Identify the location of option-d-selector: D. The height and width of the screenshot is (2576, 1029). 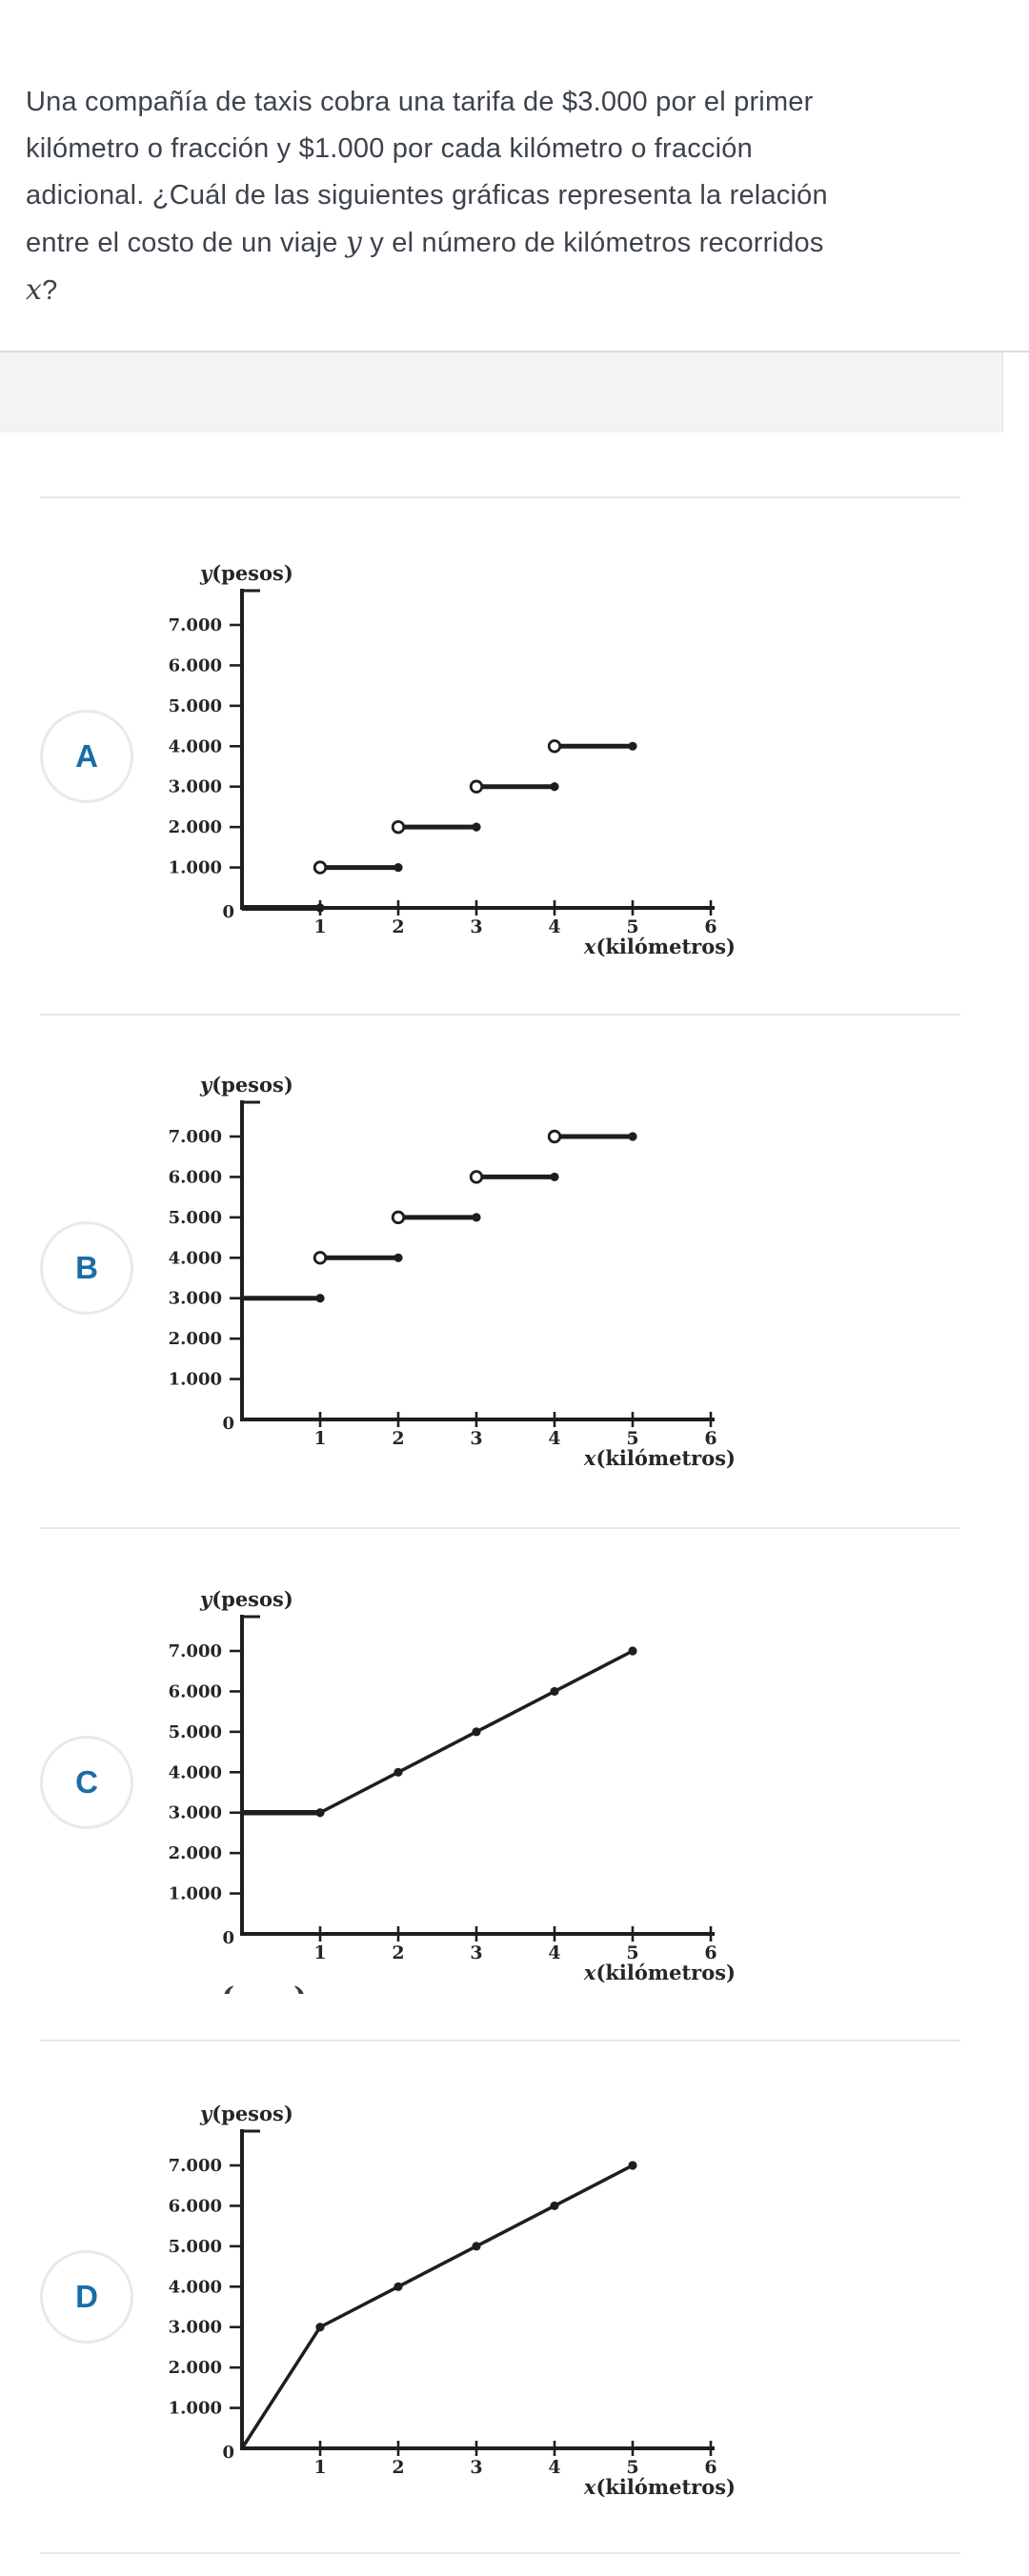
(86, 2297).